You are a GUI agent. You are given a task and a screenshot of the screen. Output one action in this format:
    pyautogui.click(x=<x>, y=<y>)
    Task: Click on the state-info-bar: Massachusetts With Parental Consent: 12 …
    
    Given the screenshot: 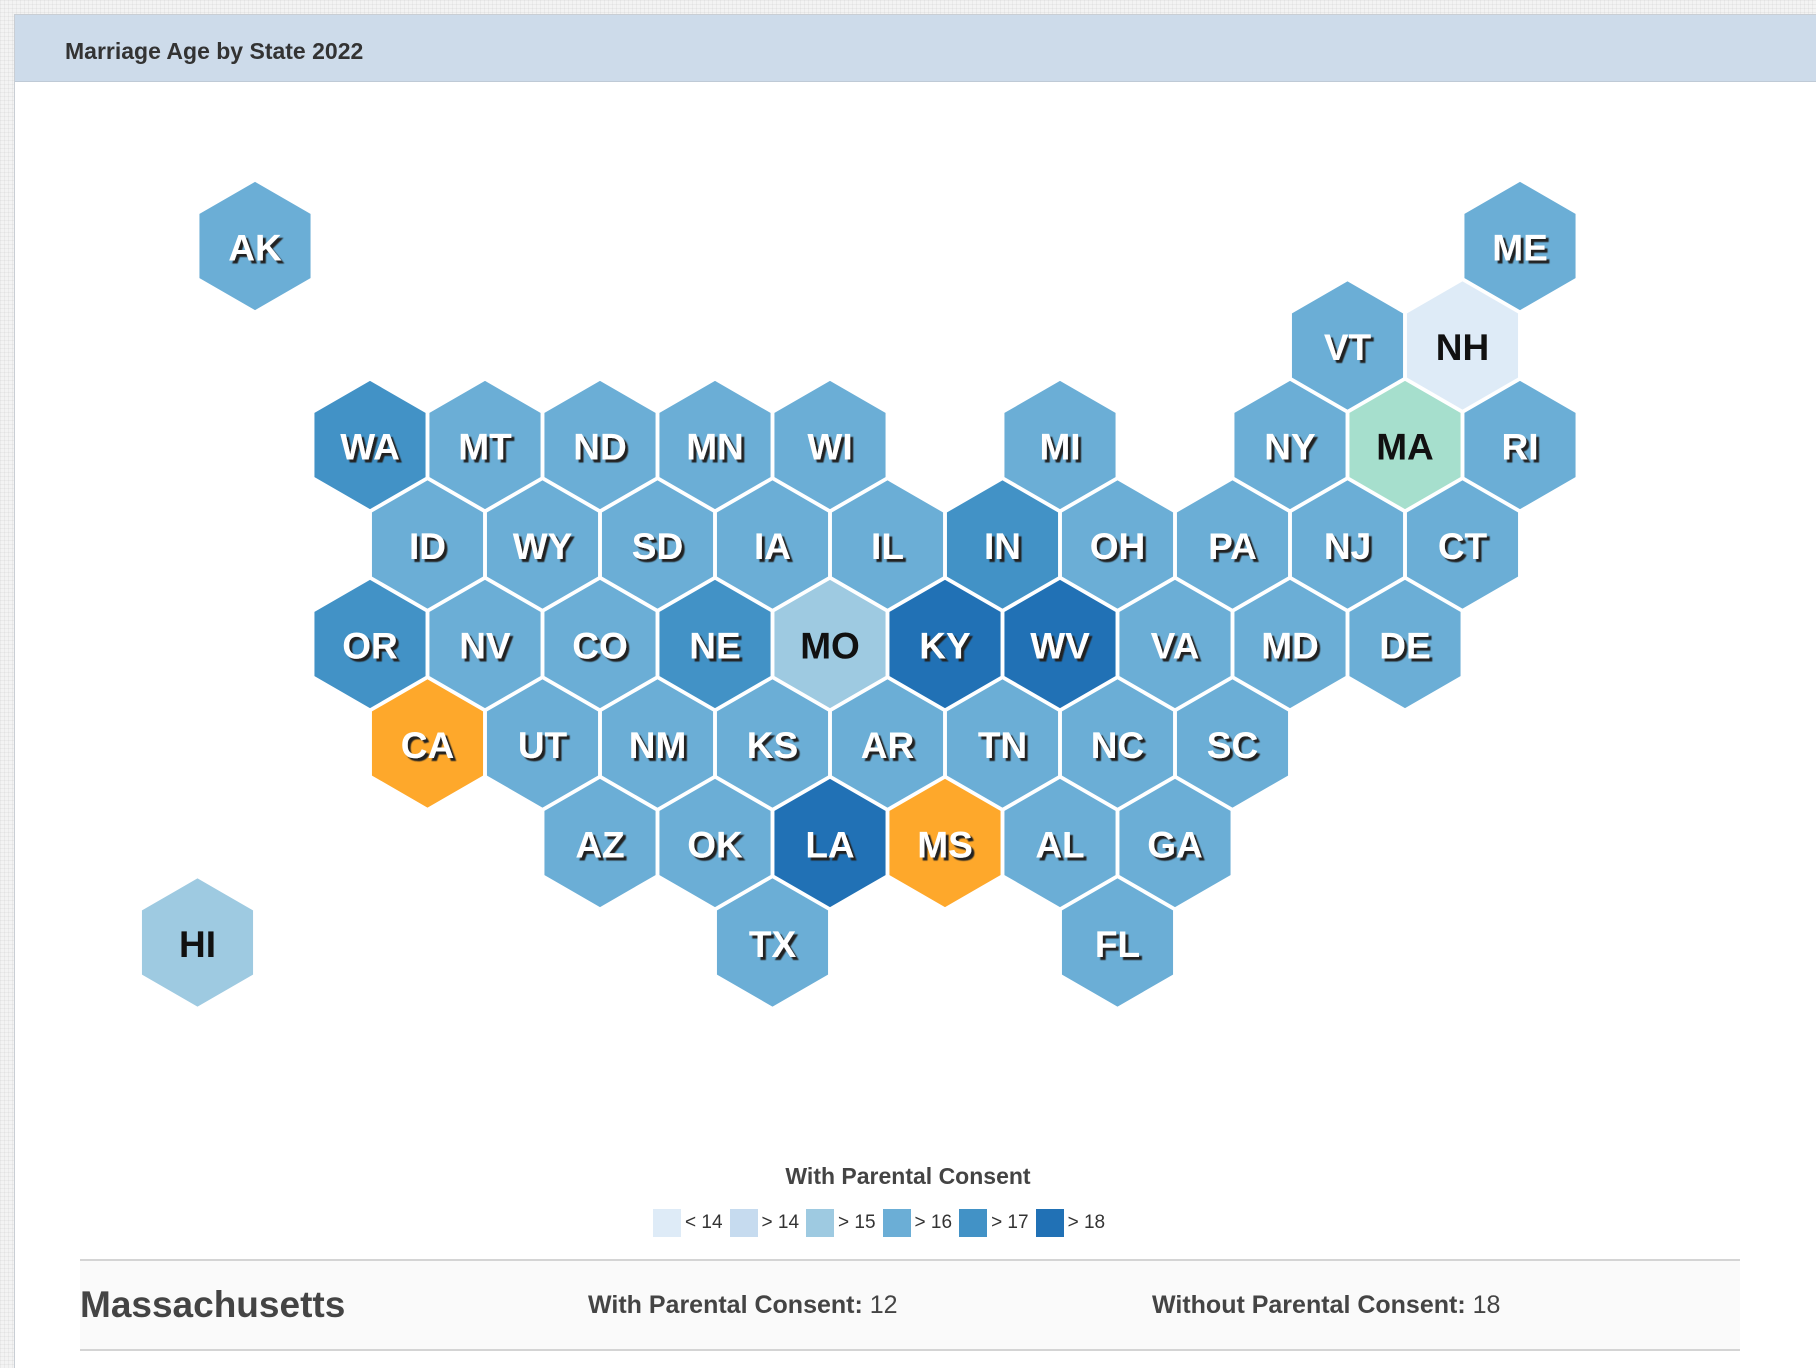 What is the action you would take?
    pyautogui.click(x=910, y=1305)
    